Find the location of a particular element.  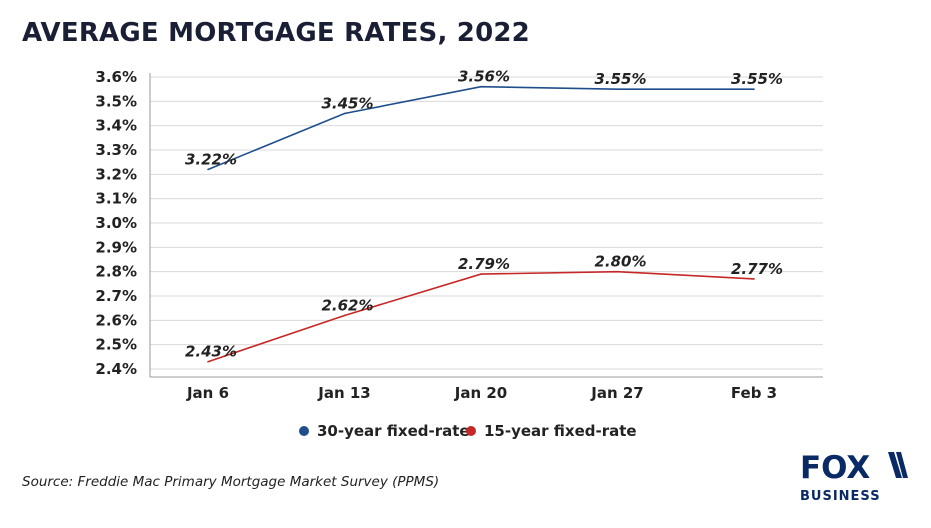

data-label: 2.79% is located at coordinates (484, 264).